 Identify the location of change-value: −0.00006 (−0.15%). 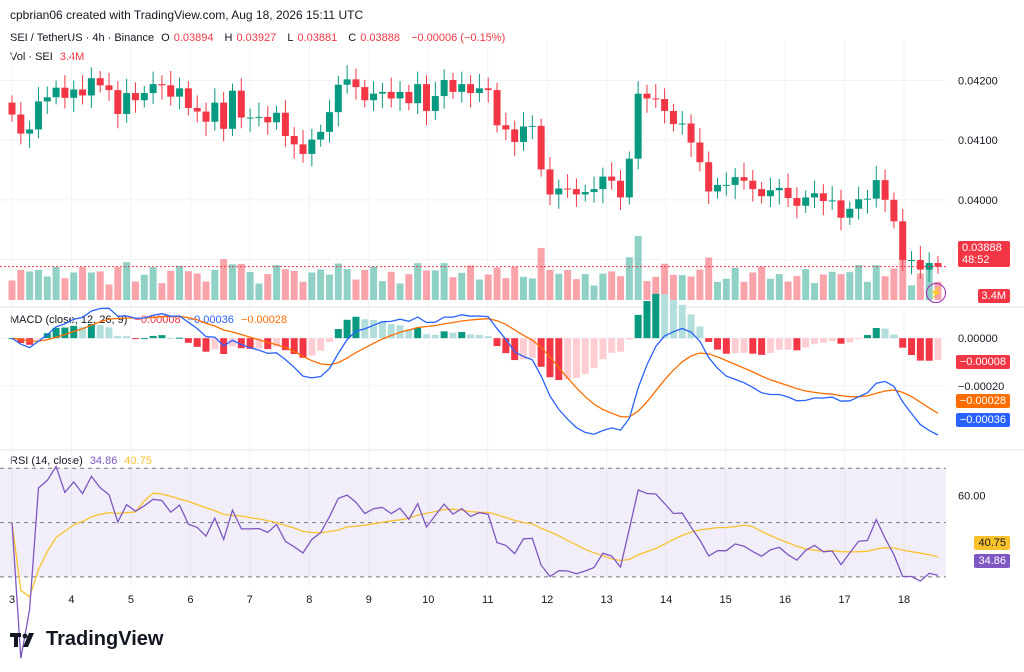
(458, 38).